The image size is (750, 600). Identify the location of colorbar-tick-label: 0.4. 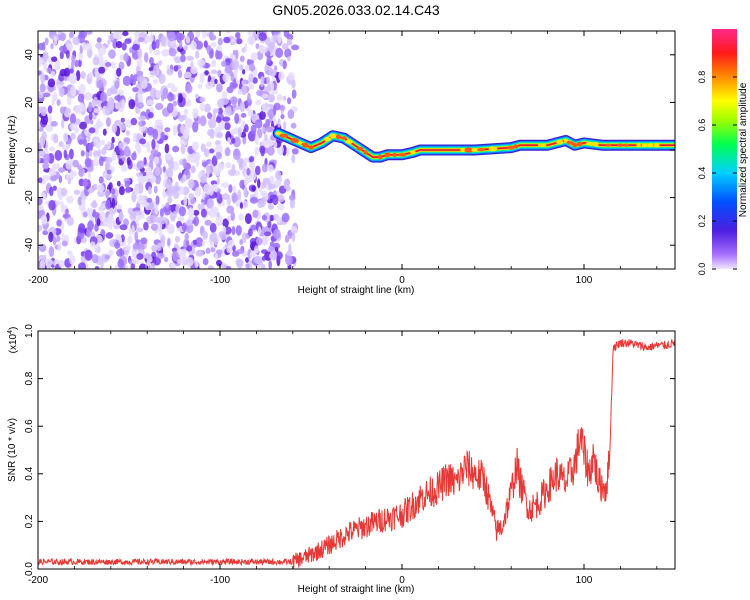
(702, 173).